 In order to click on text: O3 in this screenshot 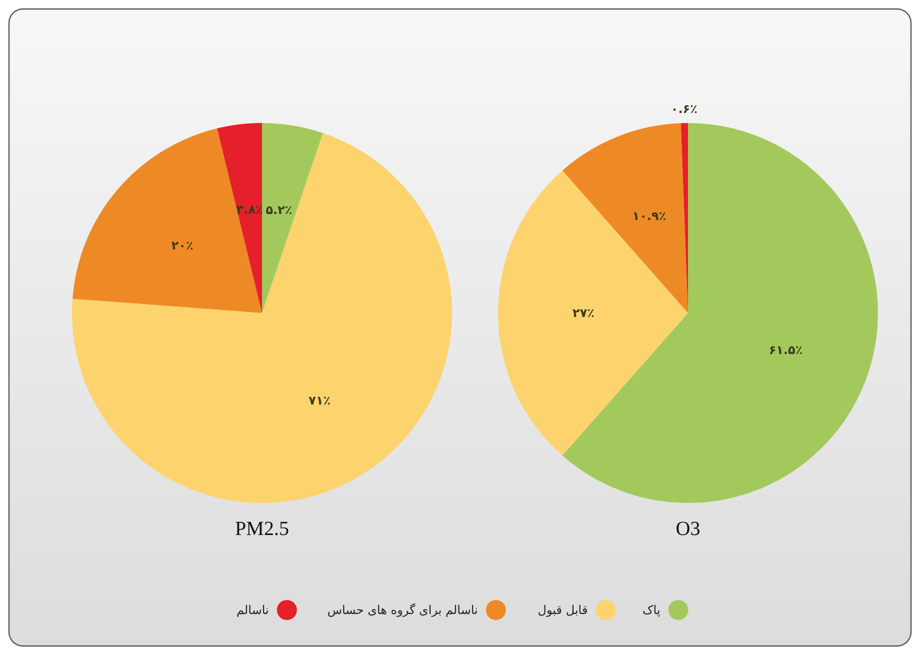, I will do `click(688, 529)`.